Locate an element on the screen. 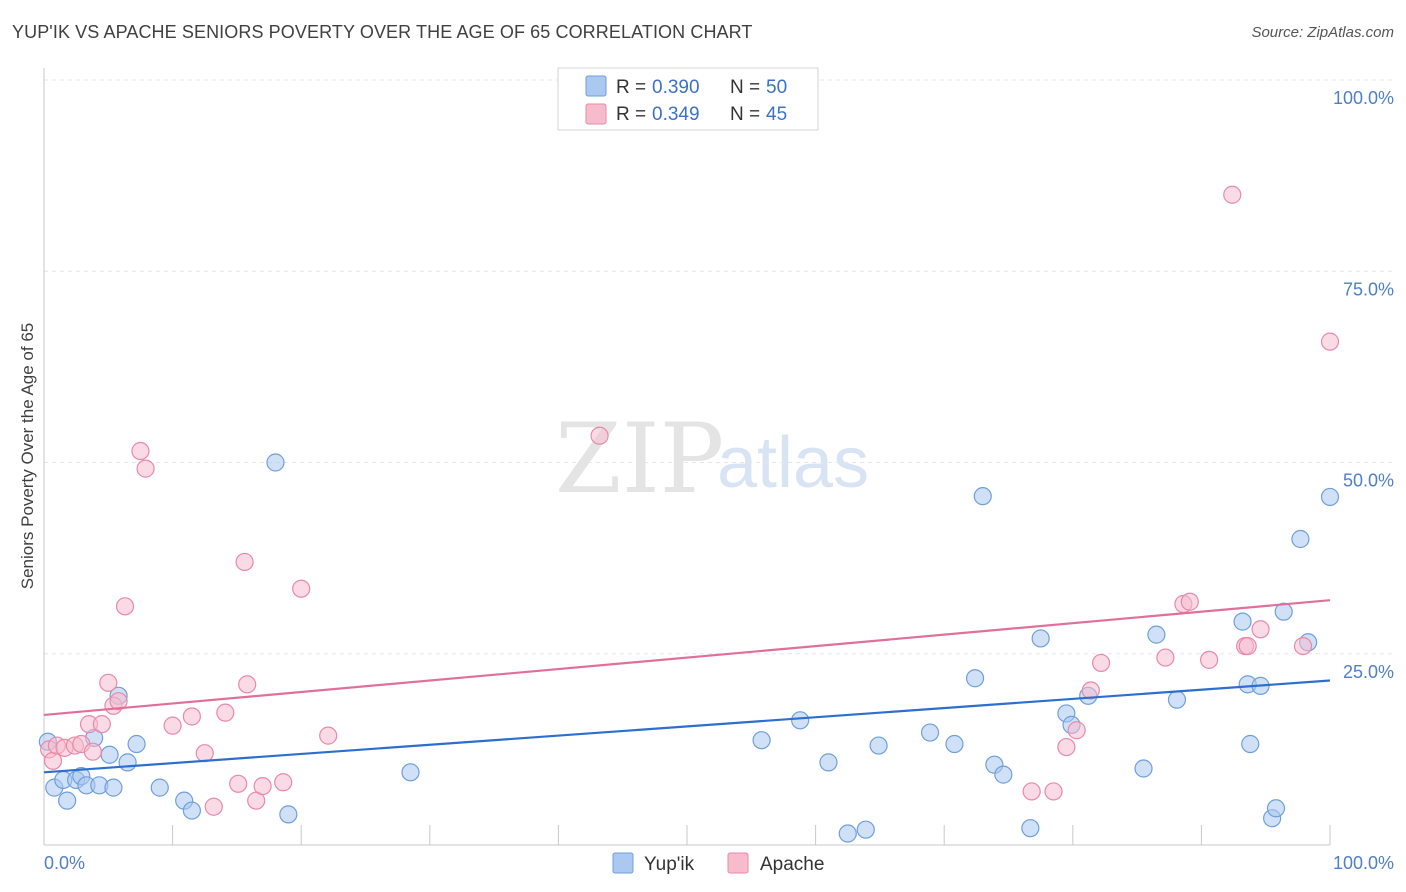  legend-n-value-yupik: 50 is located at coordinates (776, 87).